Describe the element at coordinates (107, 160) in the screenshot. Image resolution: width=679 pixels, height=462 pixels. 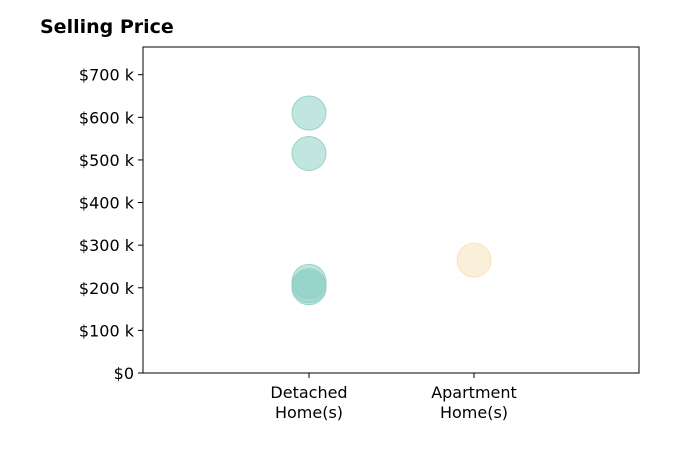
I see `y-tick-label: $500 k` at that location.